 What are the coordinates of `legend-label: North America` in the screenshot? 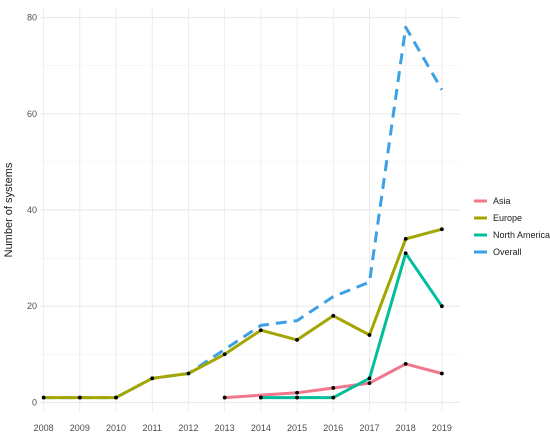 It's located at (521, 235).